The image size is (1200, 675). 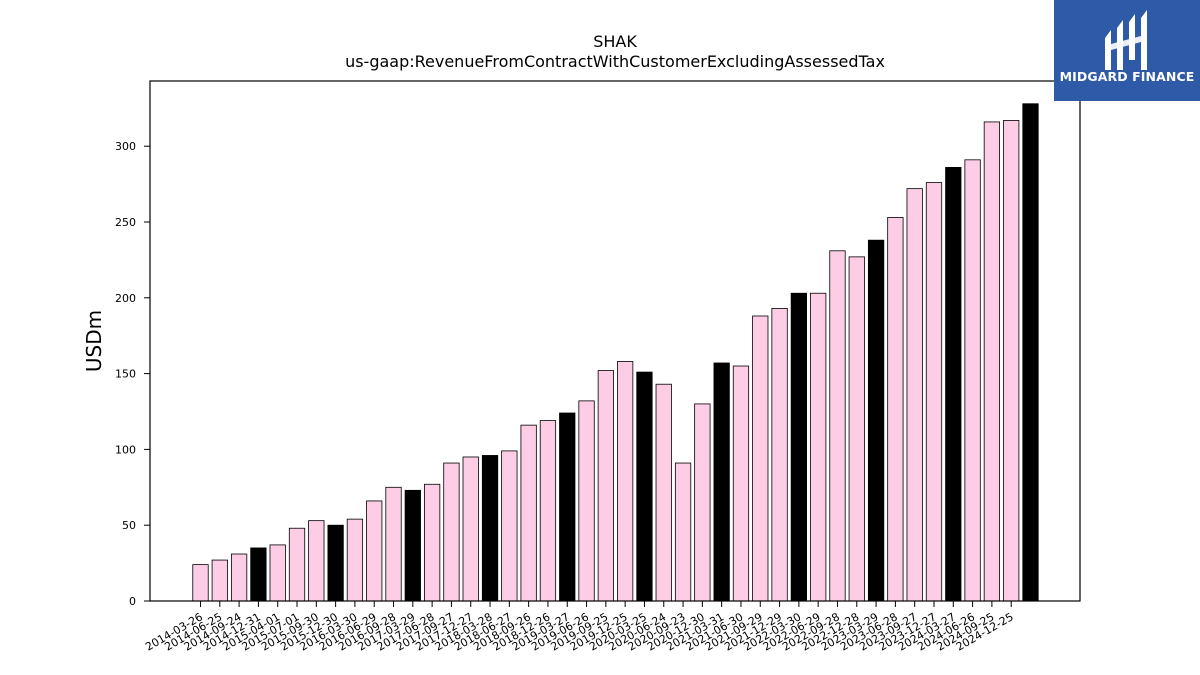 What do you see at coordinates (1127, 76) in the screenshot?
I see `logo-text: MIDGARD FINANCE` at bounding box center [1127, 76].